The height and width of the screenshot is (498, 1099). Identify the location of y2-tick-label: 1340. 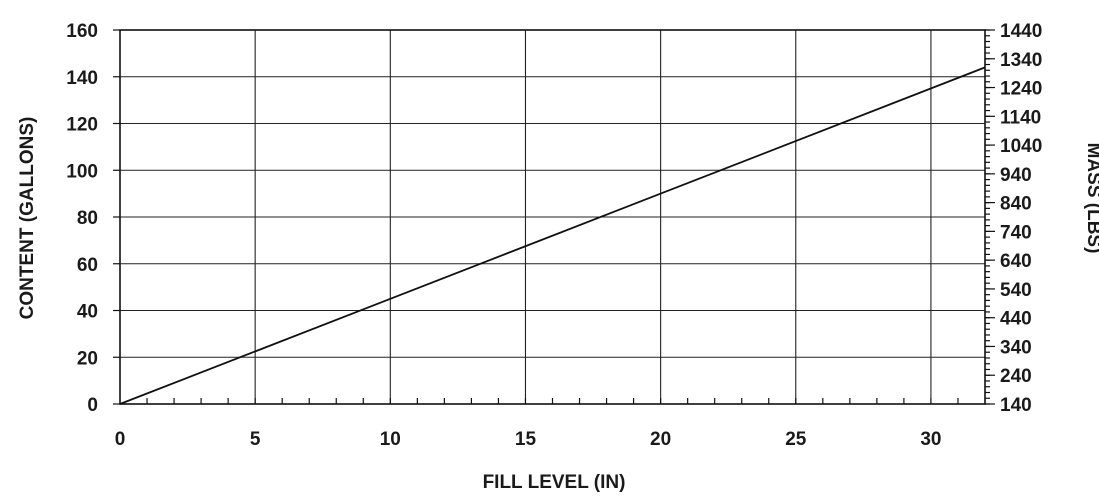
(1021, 60).